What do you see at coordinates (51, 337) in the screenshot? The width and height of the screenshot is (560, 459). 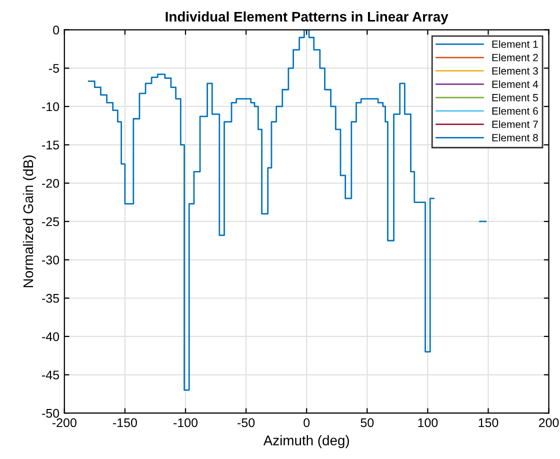 I see `y-tick-label: -40` at bounding box center [51, 337].